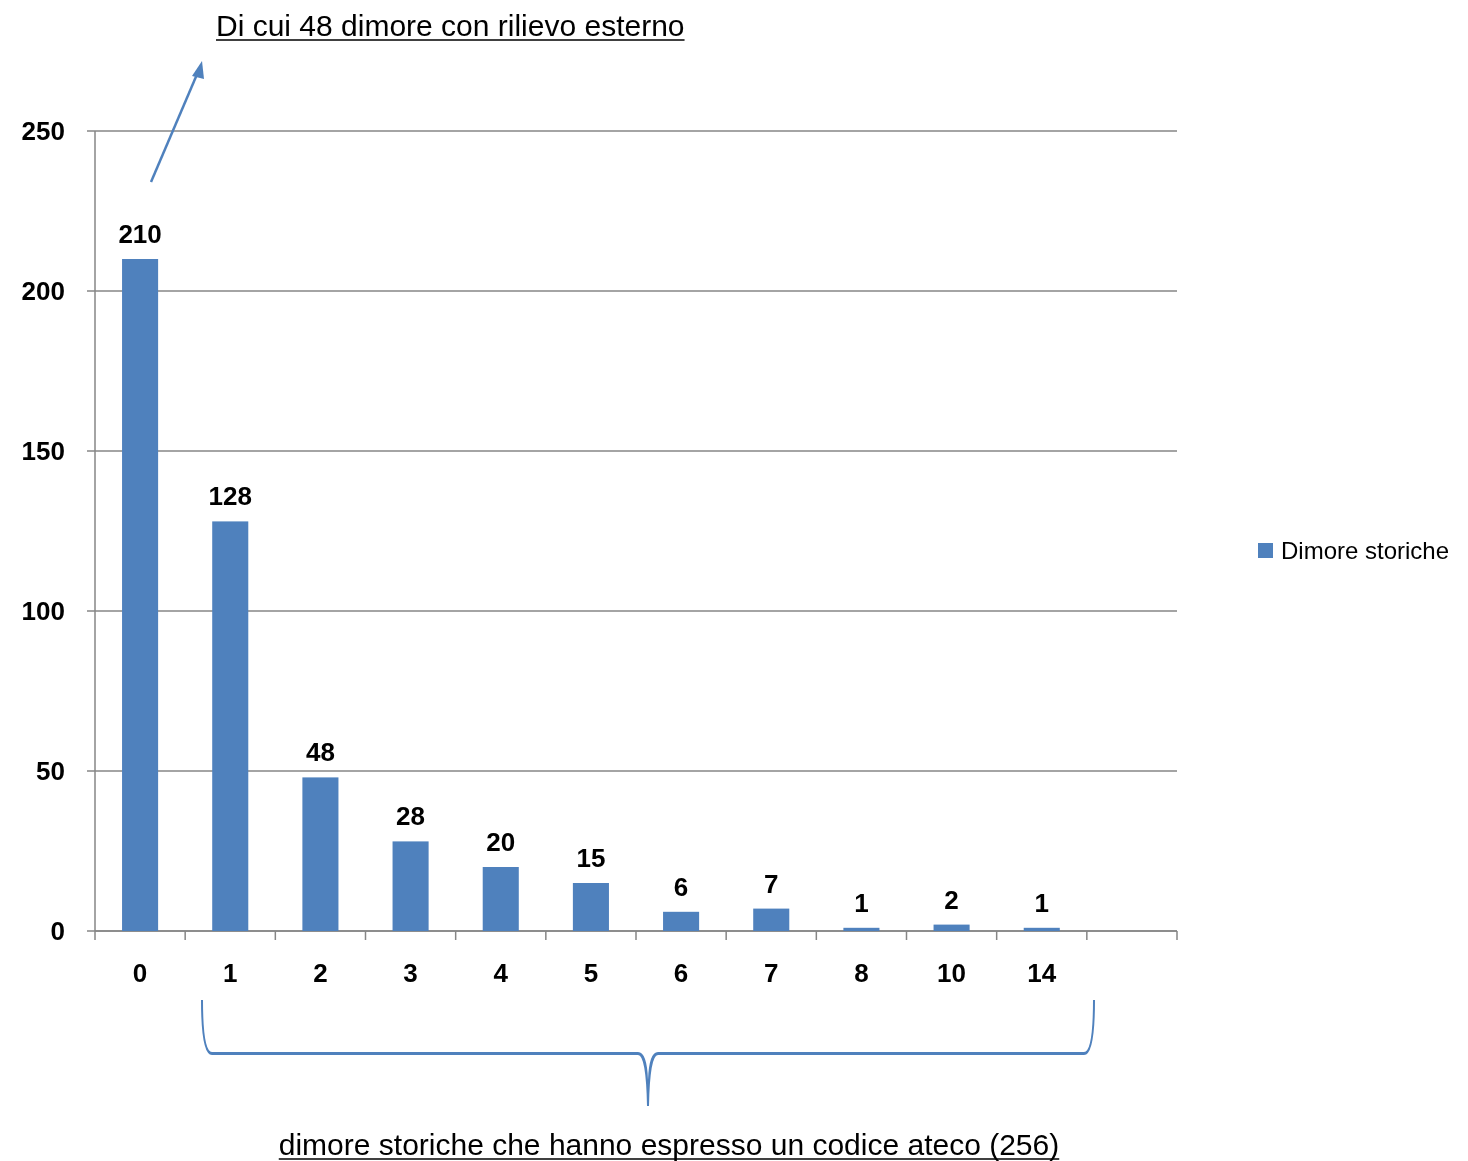 The width and height of the screenshot is (1468, 1161). Describe the element at coordinates (771, 883) in the screenshot. I see `data-label: 7` at that location.